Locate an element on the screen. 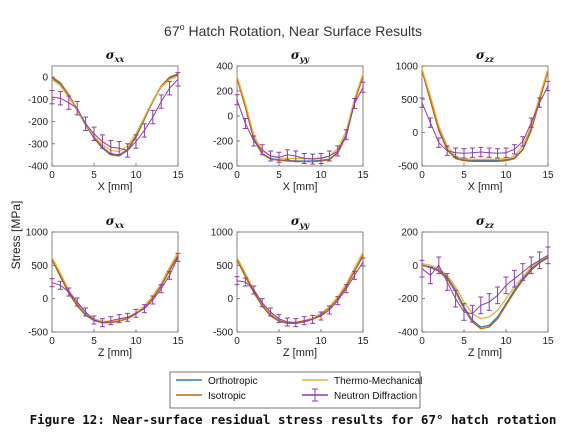 The width and height of the screenshot is (586, 437). y-tick-label: -100 is located at coordinates (38, 100).